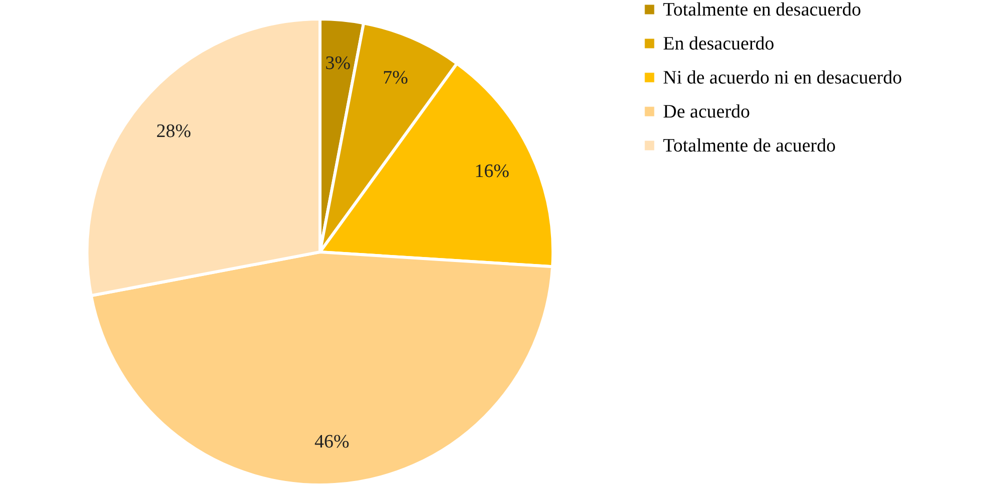 The width and height of the screenshot is (987, 504). What do you see at coordinates (718, 44) in the screenshot?
I see `legend-label: En desacuerdo` at bounding box center [718, 44].